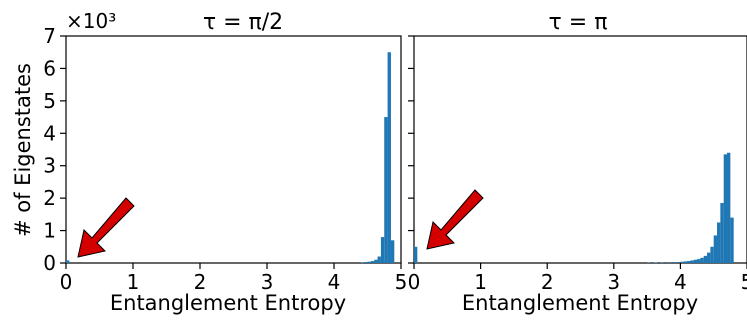 This screenshot has height=323, width=747. I want to click on ytick-label-3: 3, so click(49, 166).